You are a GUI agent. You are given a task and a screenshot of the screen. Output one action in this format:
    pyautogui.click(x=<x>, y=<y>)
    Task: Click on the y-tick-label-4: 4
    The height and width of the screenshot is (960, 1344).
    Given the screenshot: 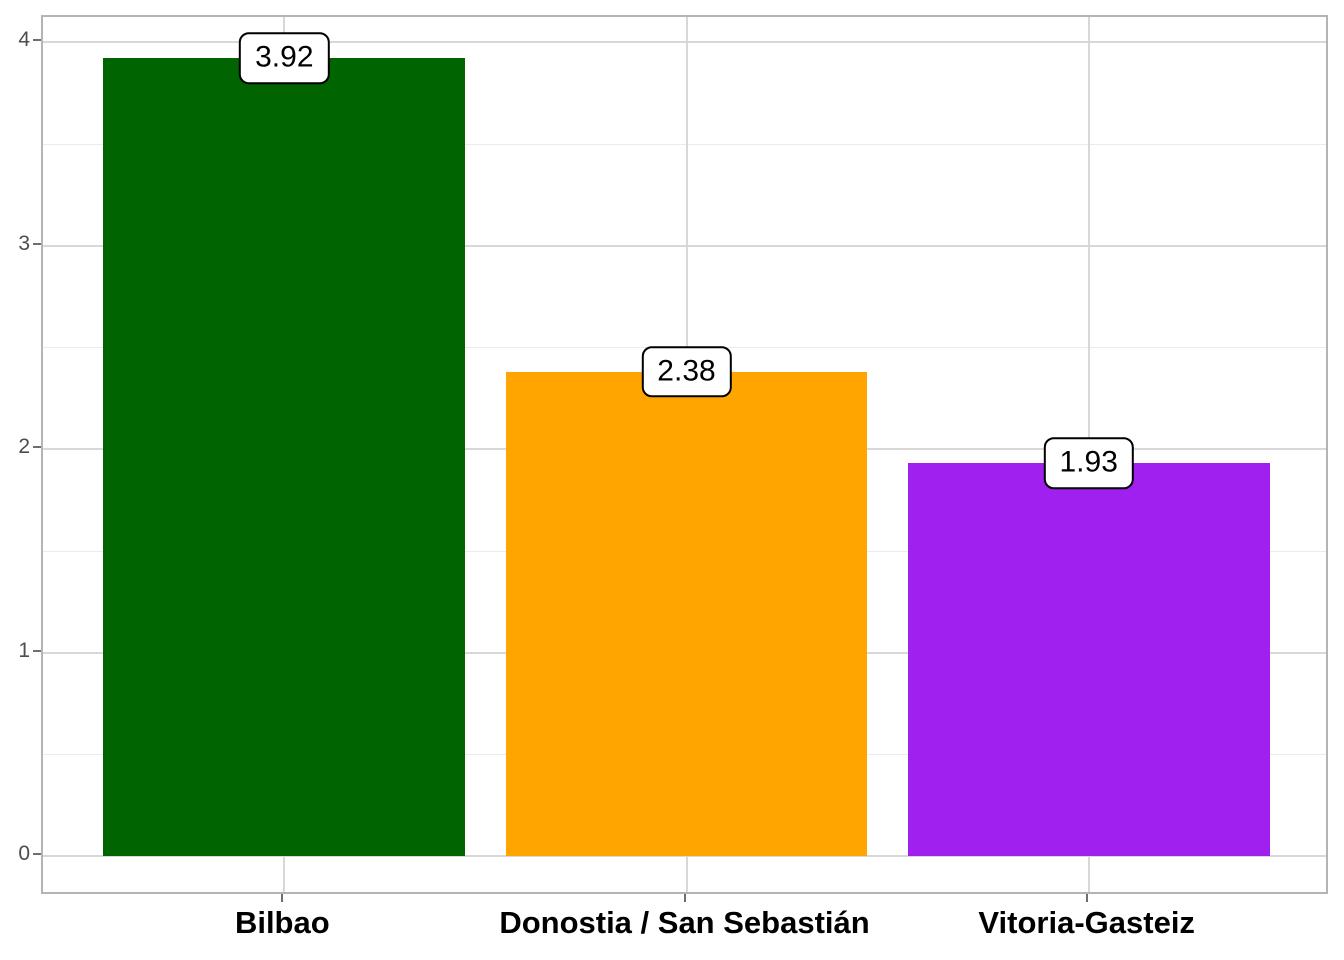 What is the action you would take?
    pyautogui.click(x=24, y=39)
    